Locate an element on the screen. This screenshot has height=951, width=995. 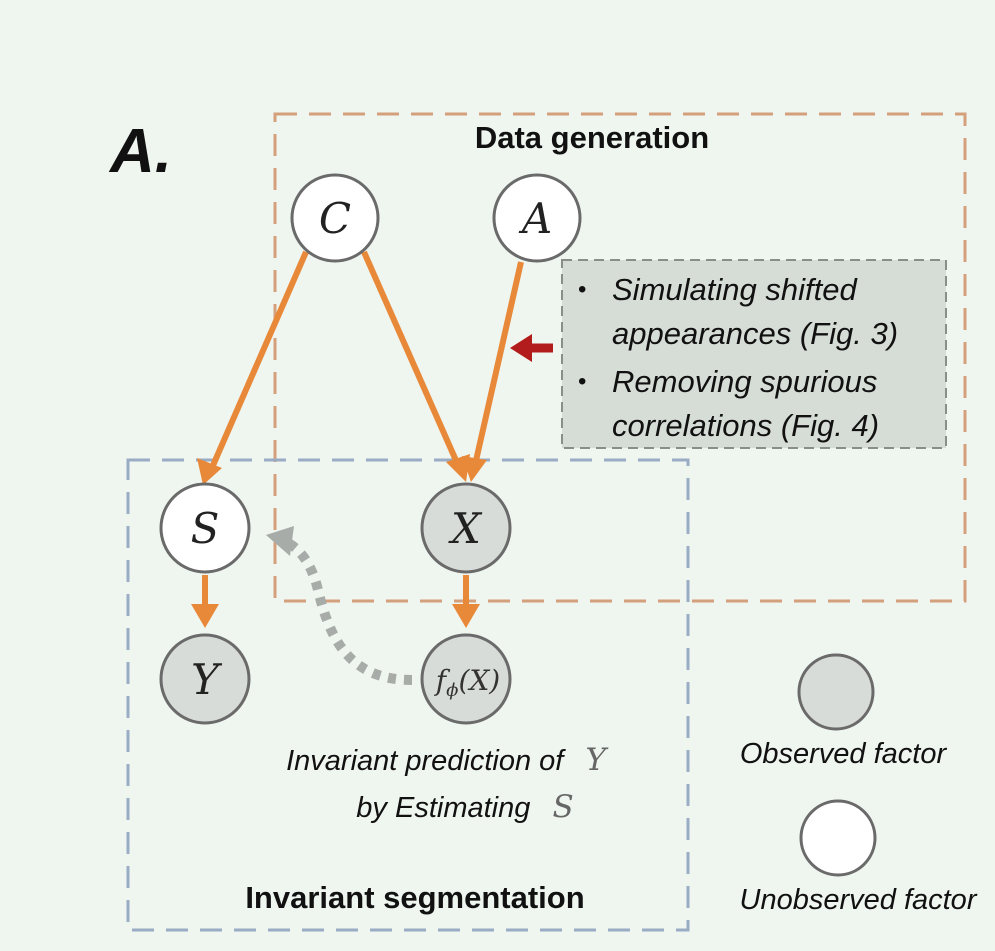
caption-line-2-text: by Estimating is located at coordinates (443, 808).